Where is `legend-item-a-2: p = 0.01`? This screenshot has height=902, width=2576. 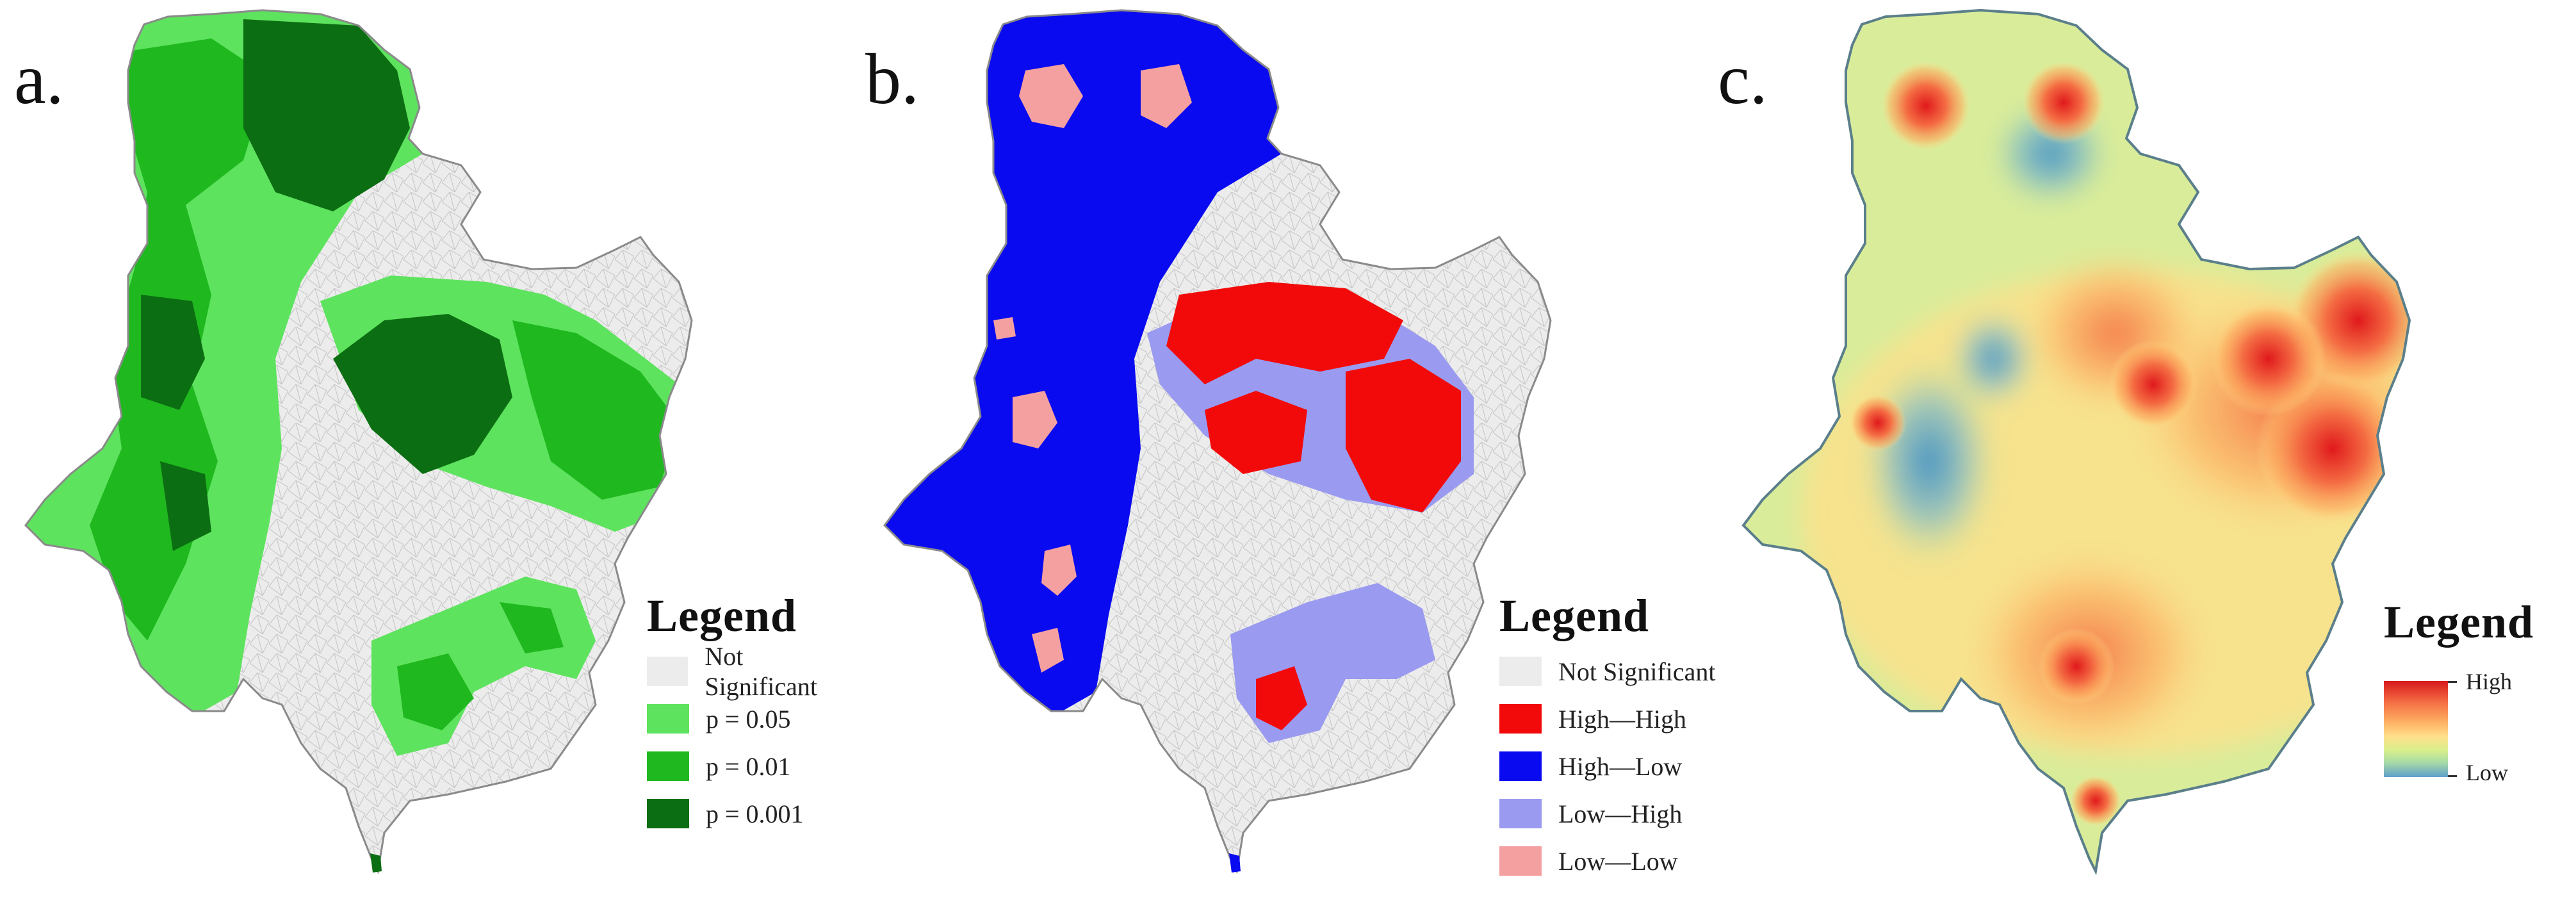
legend-item-a-2: p = 0.01 is located at coordinates (752, 766).